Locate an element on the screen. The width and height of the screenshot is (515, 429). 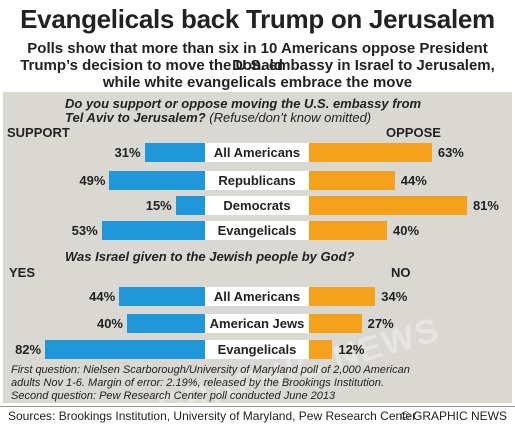
question-1-note: (Refuse/don’t know omitted) is located at coordinates (290, 117).